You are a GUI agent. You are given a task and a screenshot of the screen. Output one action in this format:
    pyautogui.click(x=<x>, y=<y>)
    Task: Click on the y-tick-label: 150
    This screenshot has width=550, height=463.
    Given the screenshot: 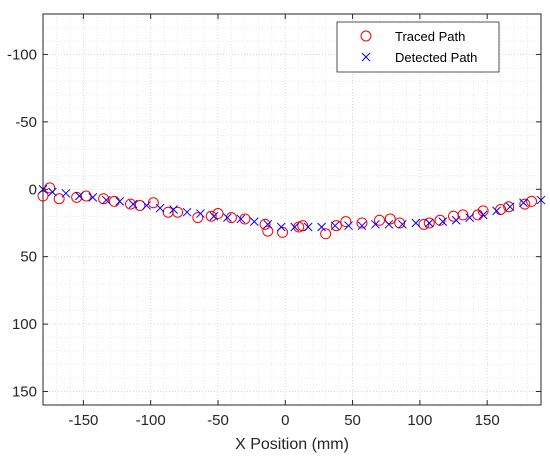 What is the action you would take?
    pyautogui.click(x=24, y=392)
    